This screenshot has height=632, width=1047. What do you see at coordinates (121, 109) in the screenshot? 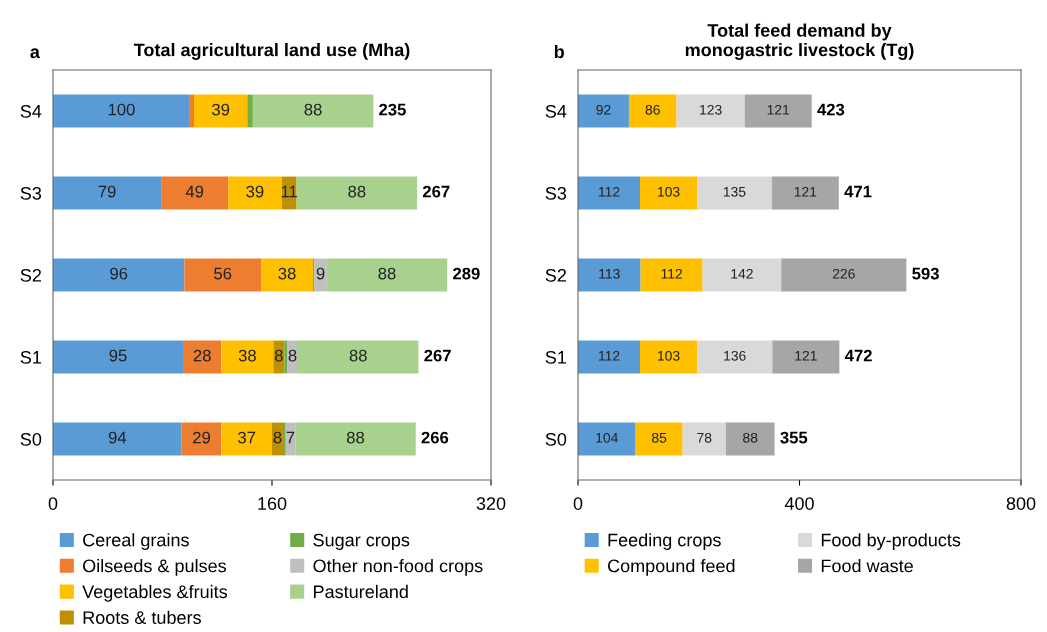
I see `data-label: 100` at bounding box center [121, 109].